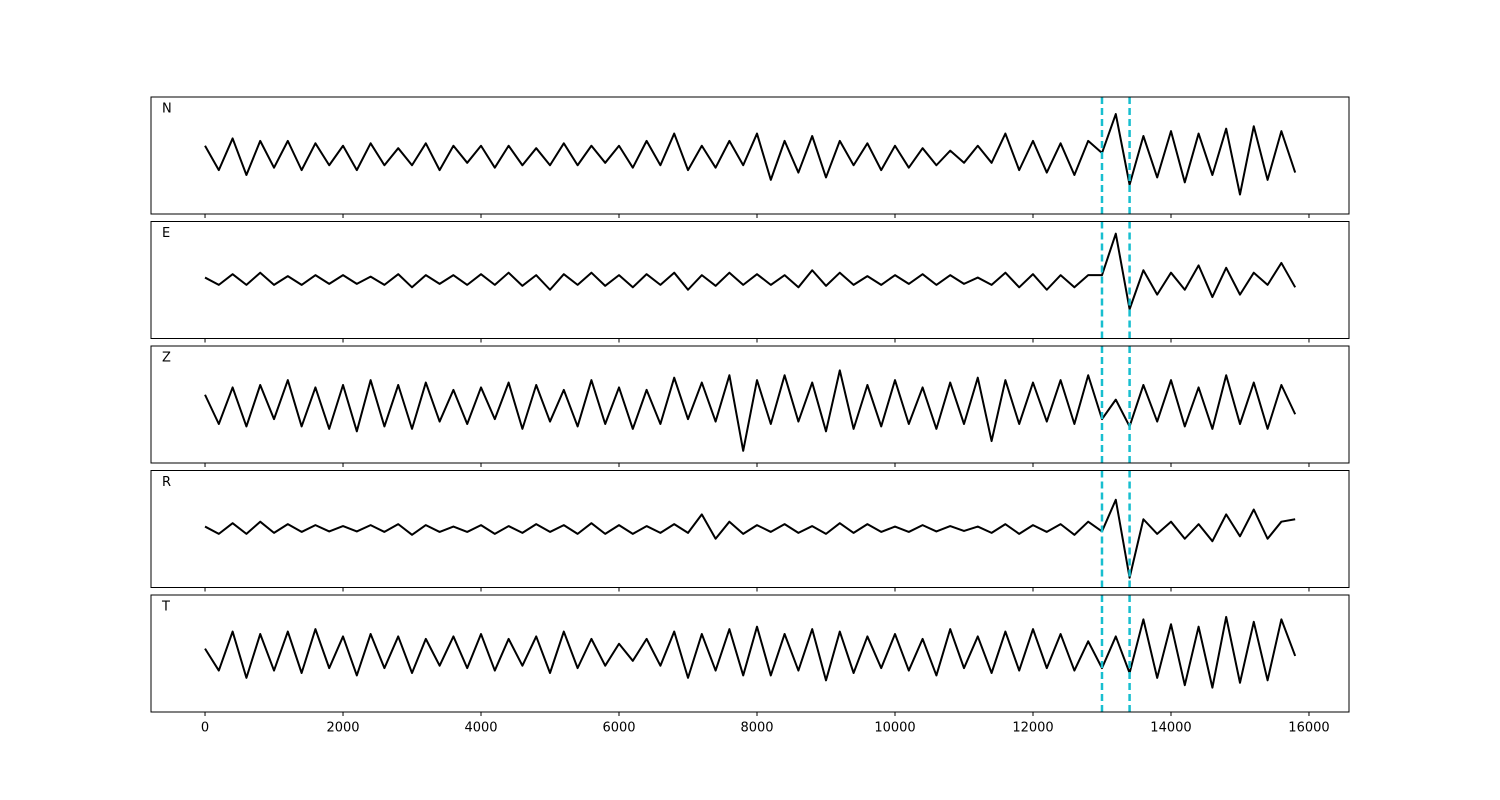 The width and height of the screenshot is (1500, 800). What do you see at coordinates (166, 233) in the screenshot?
I see `panel-label: E` at bounding box center [166, 233].